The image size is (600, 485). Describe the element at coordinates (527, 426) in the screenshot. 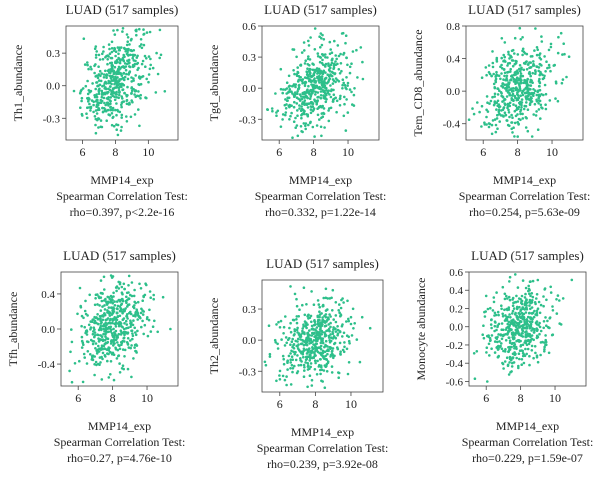

I see `x-axis-label: MMP14_exp` at that location.